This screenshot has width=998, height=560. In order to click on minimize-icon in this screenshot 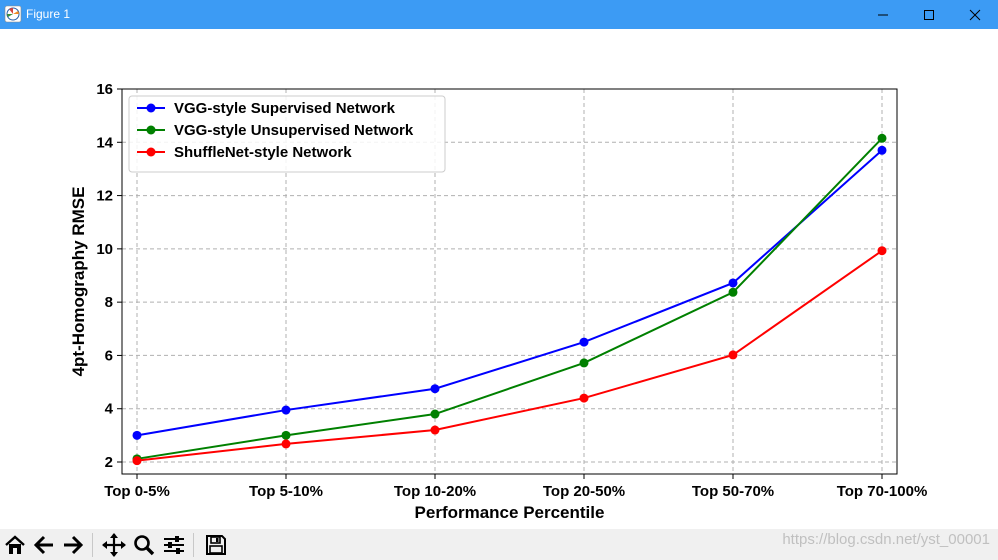, I will do `click(883, 14)`.